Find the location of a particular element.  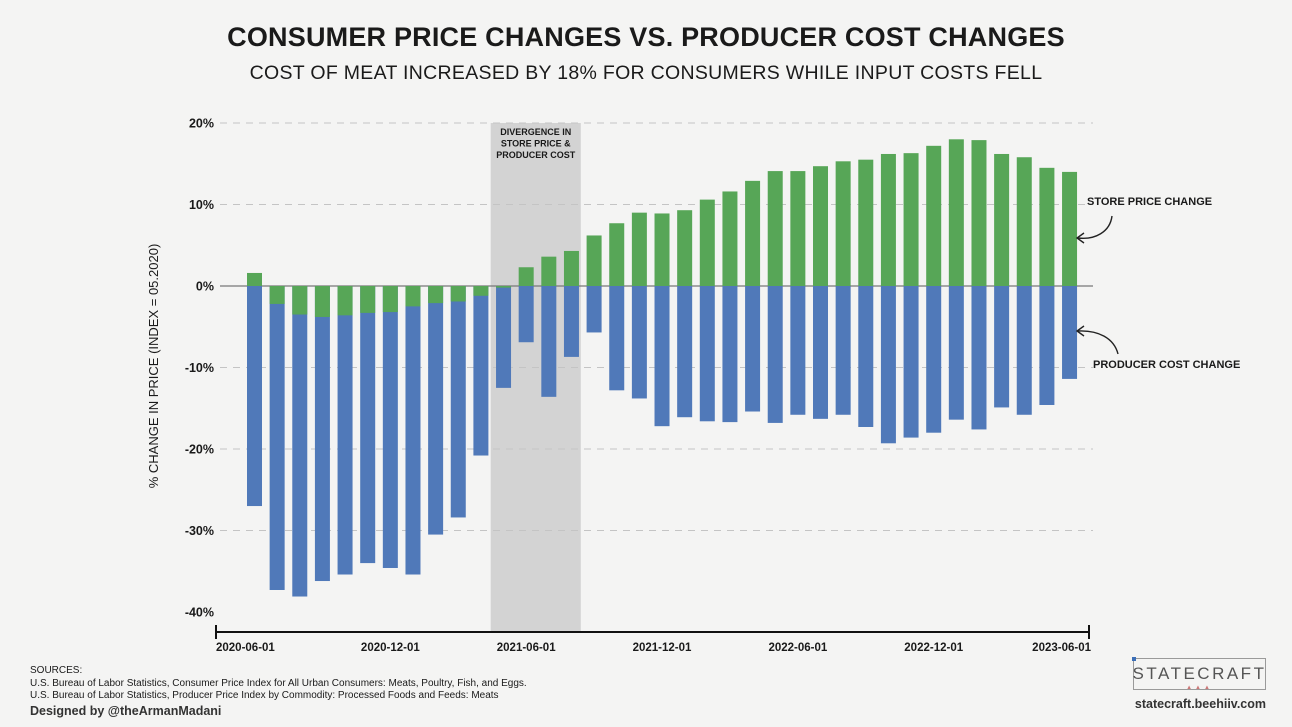

x-tick-label: 2020-06-01 is located at coordinates (245, 648).